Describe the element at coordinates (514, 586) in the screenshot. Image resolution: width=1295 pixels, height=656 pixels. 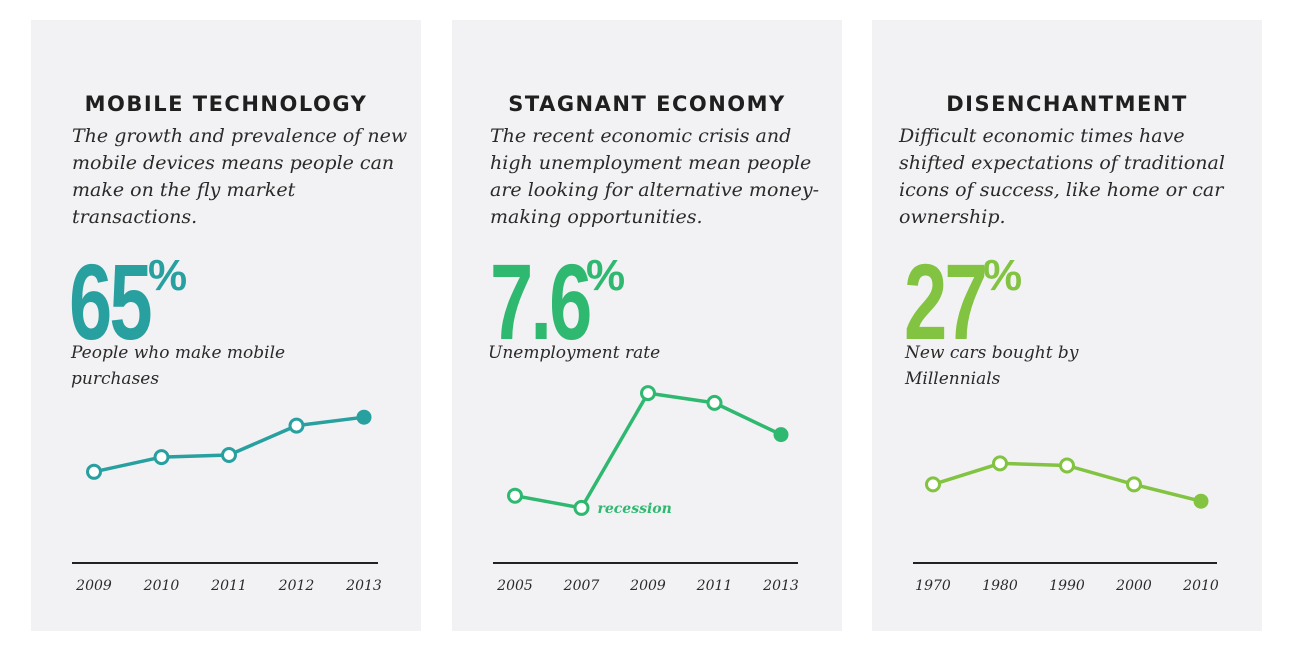
I see `x-tick-label: 2005` at that location.